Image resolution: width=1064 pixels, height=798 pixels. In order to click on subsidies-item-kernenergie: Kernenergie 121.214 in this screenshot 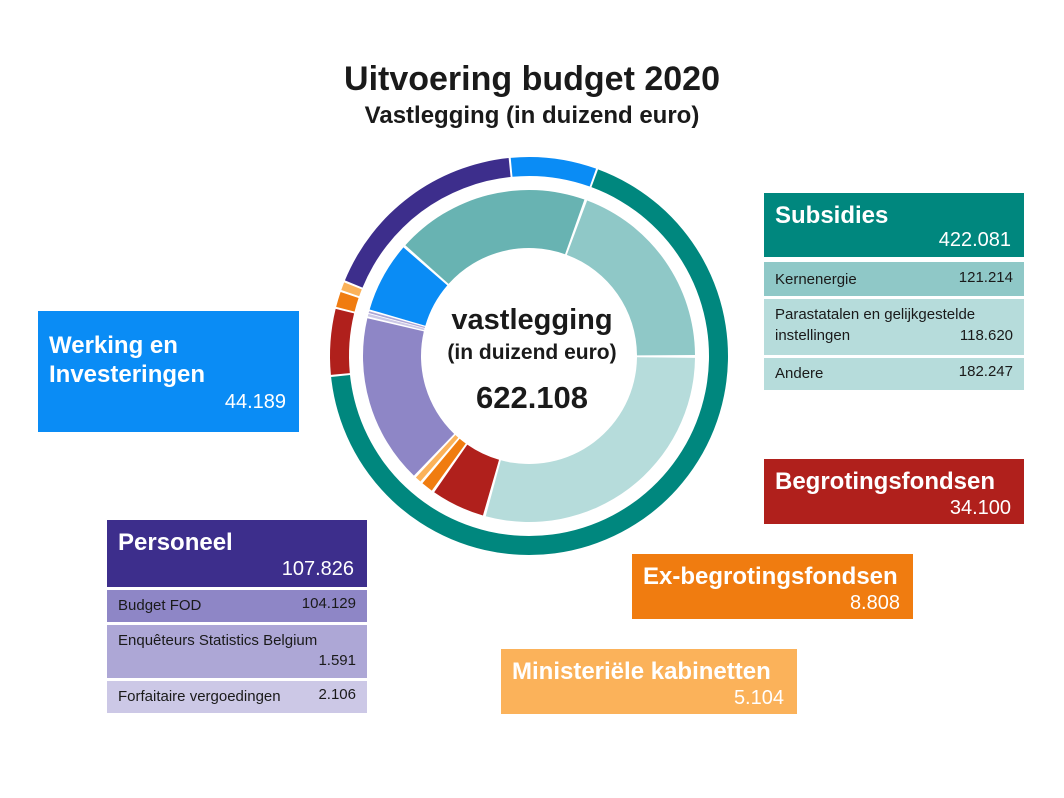, I will do `click(894, 279)`.